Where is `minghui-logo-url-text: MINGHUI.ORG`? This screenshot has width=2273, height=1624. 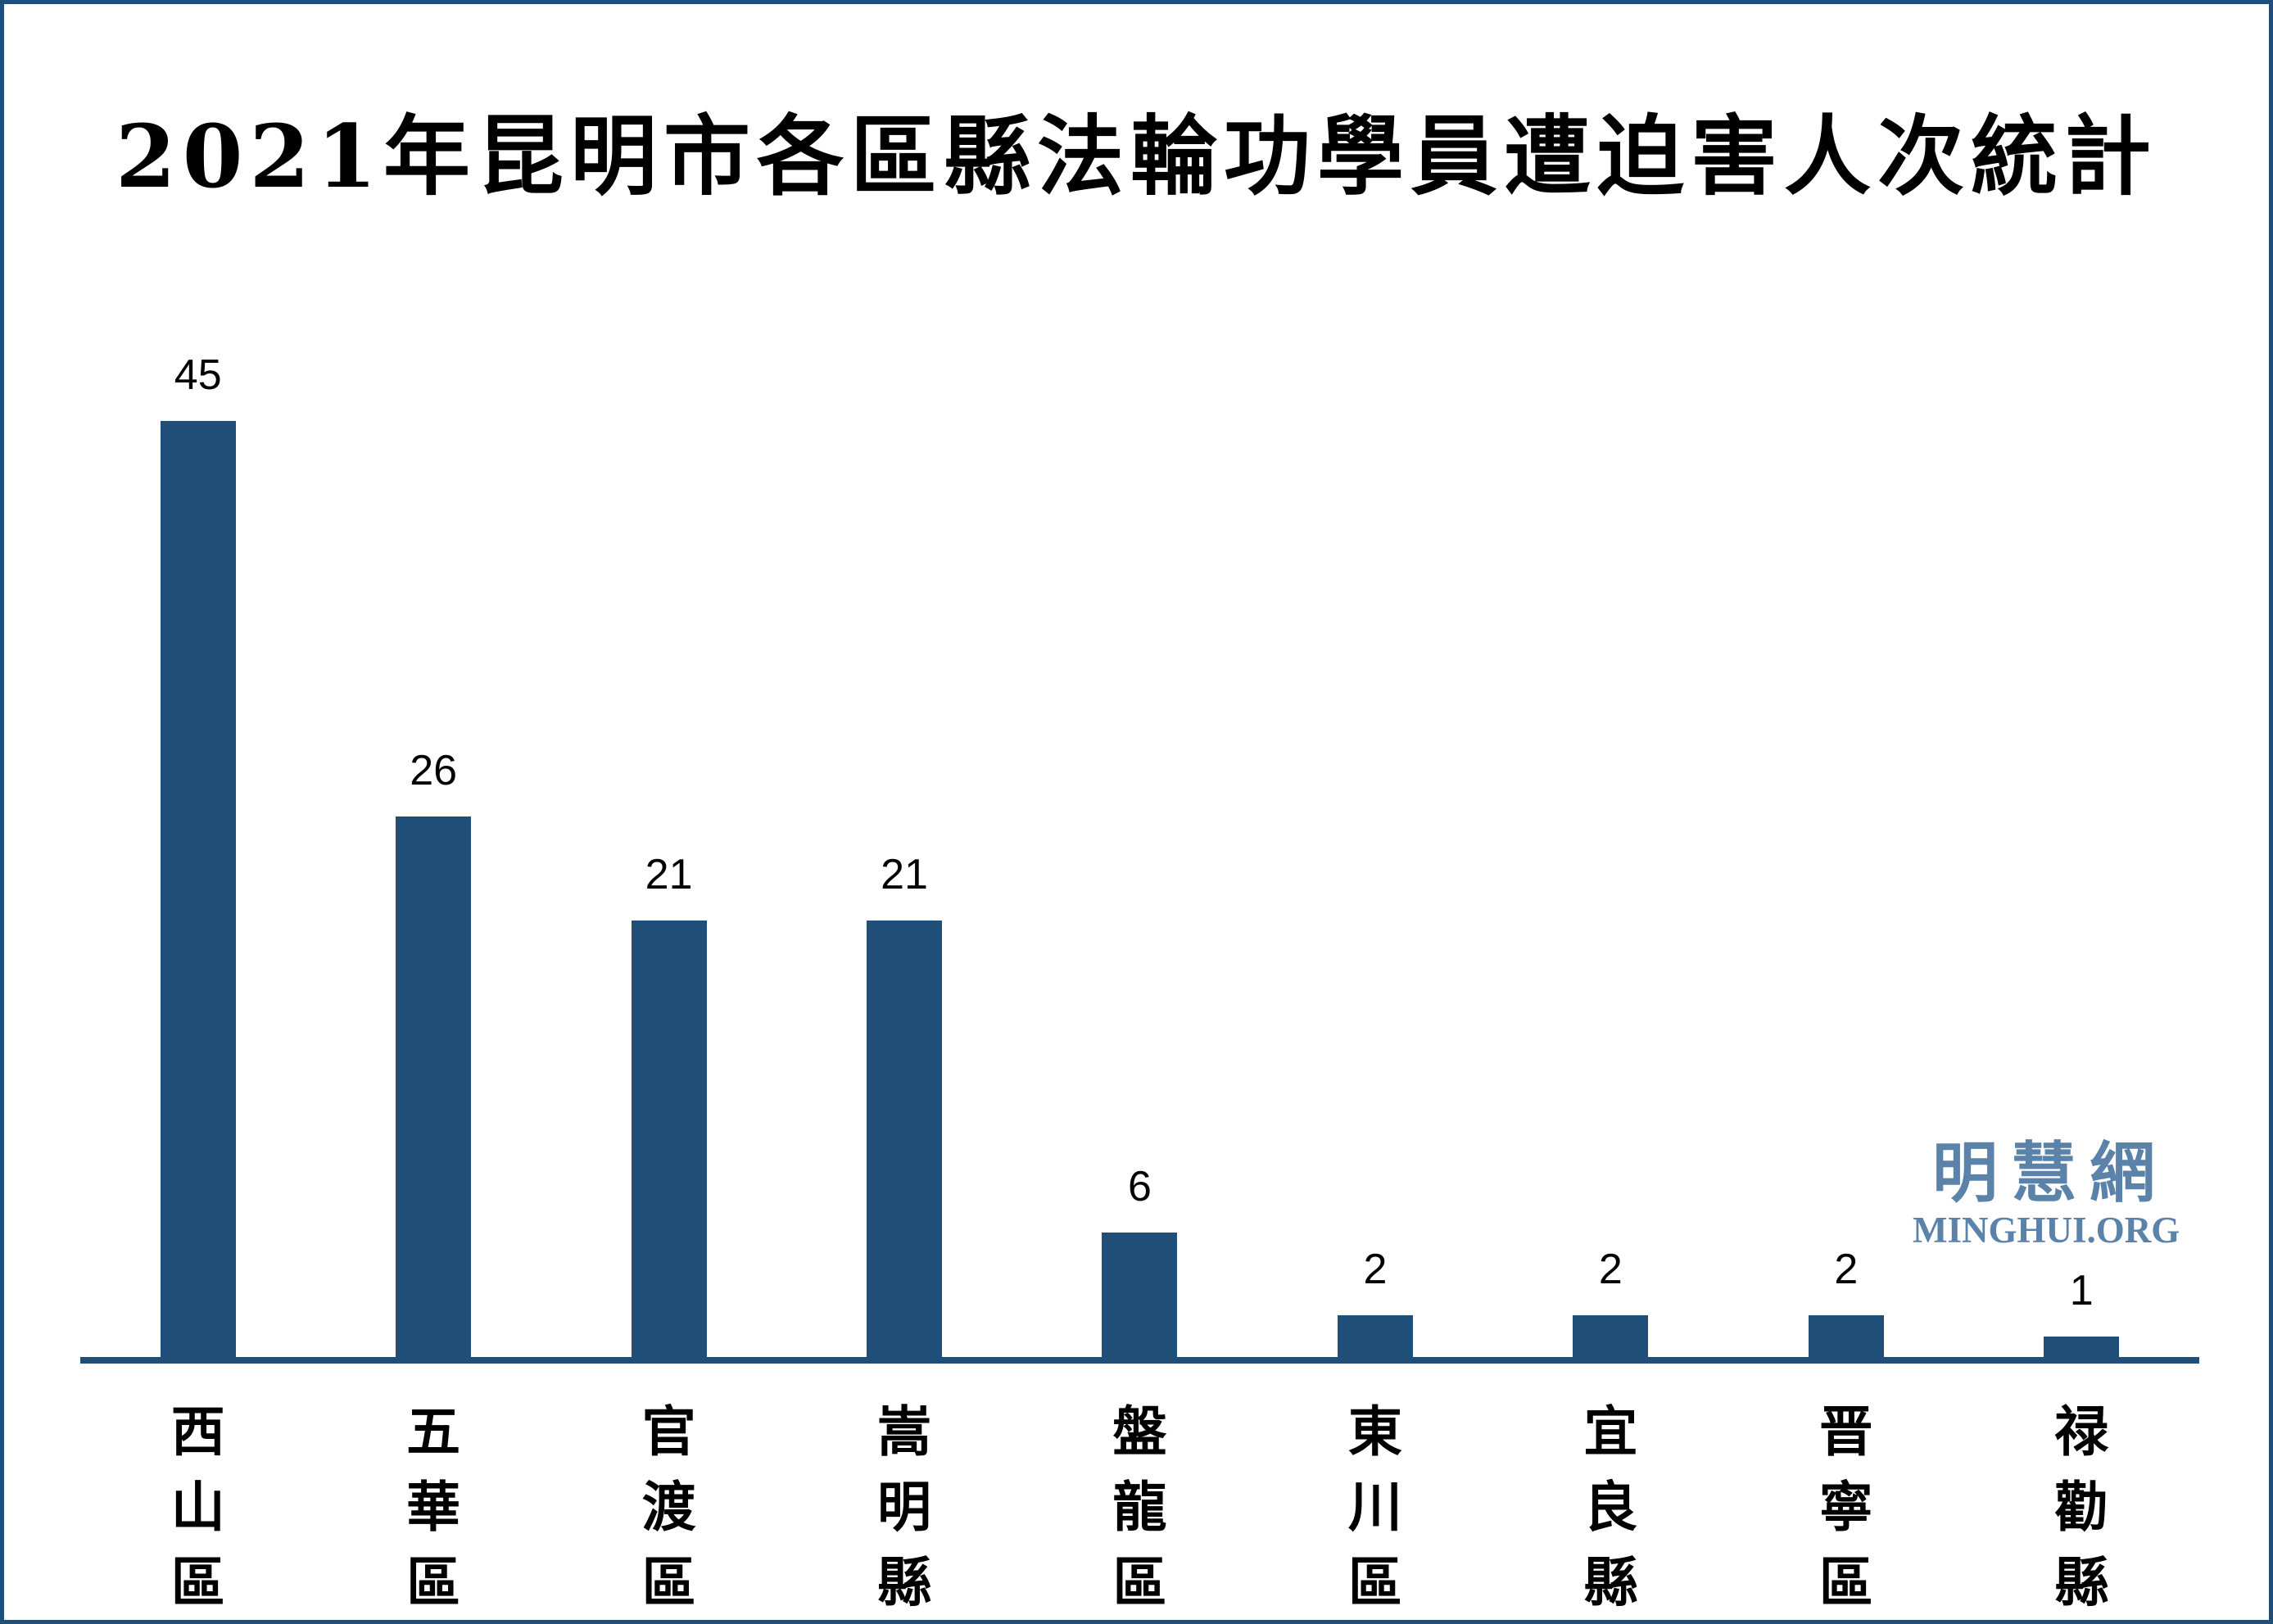 minghui-logo-url-text: MINGHUI.ORG is located at coordinates (2046, 1230).